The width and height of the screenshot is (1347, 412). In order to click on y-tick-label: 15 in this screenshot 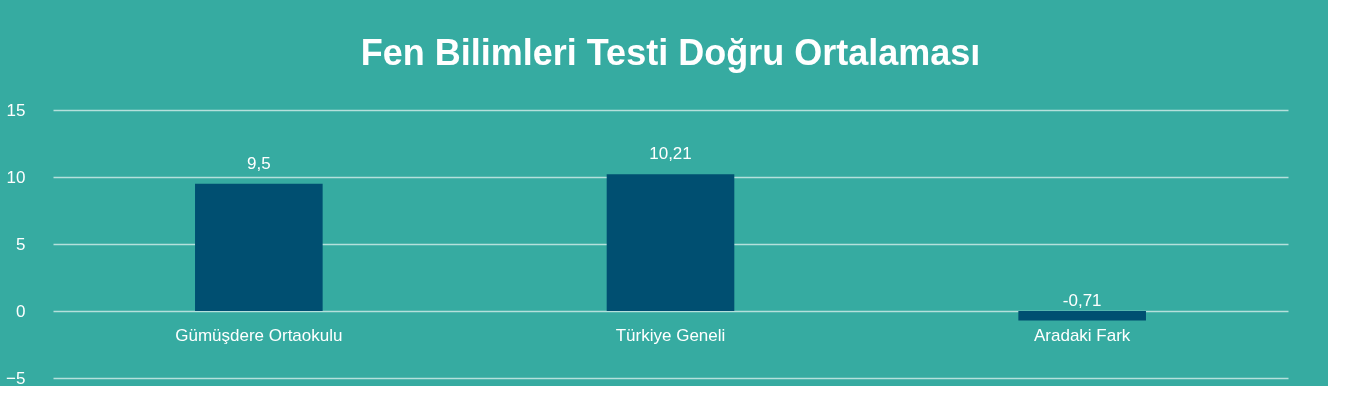, I will do `click(16, 110)`.